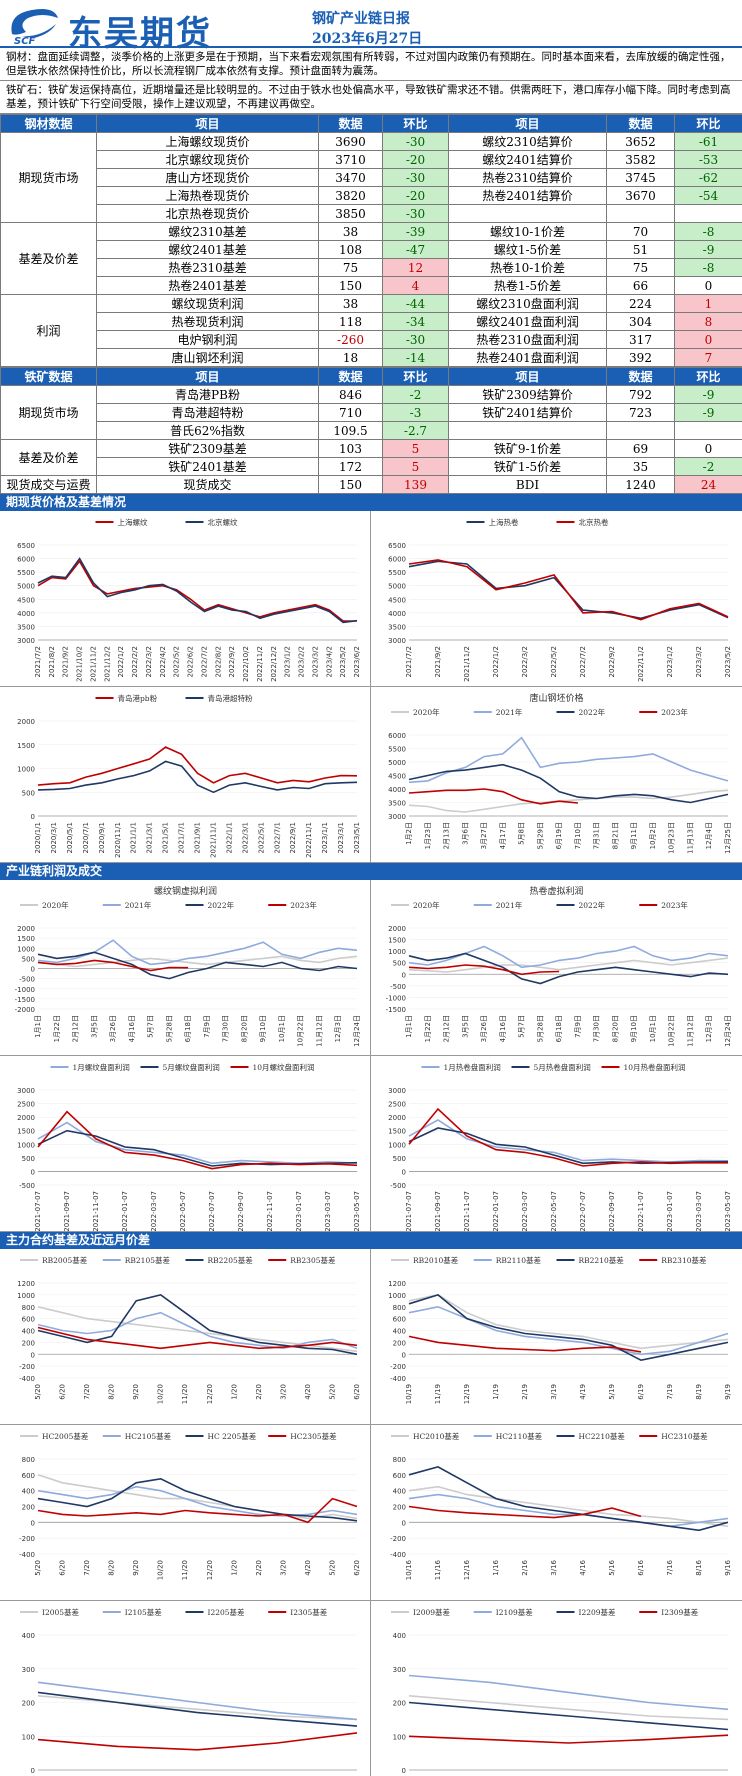 This screenshot has width=742, height=1776. I want to click on value-cell: 35, so click(641, 467).